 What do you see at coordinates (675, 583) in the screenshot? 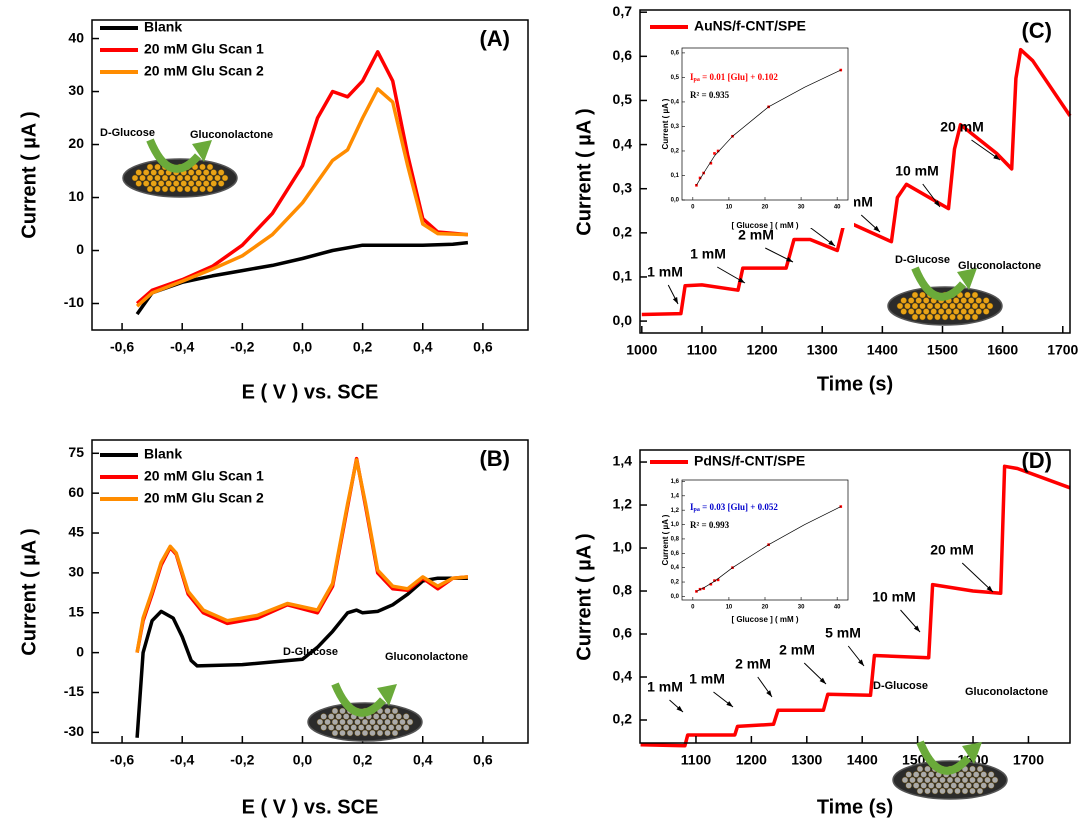
I see `y-tick-label: 0,2` at bounding box center [675, 583].